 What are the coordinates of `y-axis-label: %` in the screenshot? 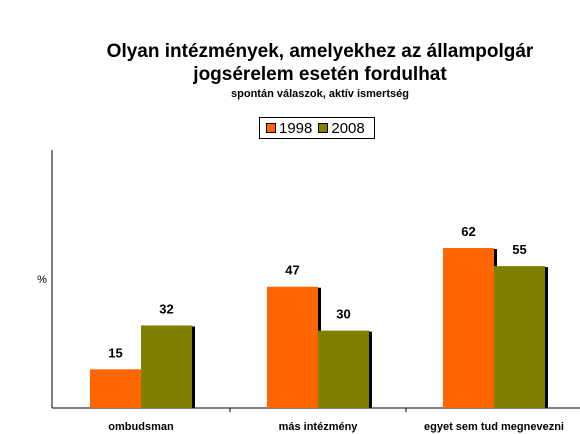 It's located at (42, 280).